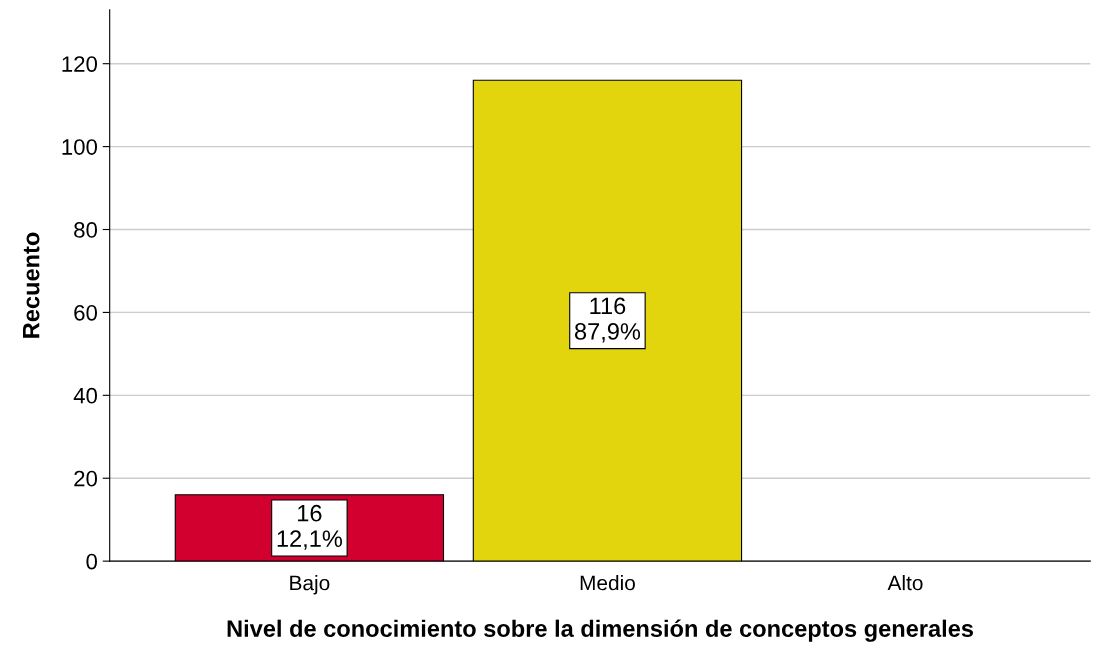 This screenshot has height=654, width=1108. What do you see at coordinates (310, 527) in the screenshot?
I see `data-label: 16 12,1%` at bounding box center [310, 527].